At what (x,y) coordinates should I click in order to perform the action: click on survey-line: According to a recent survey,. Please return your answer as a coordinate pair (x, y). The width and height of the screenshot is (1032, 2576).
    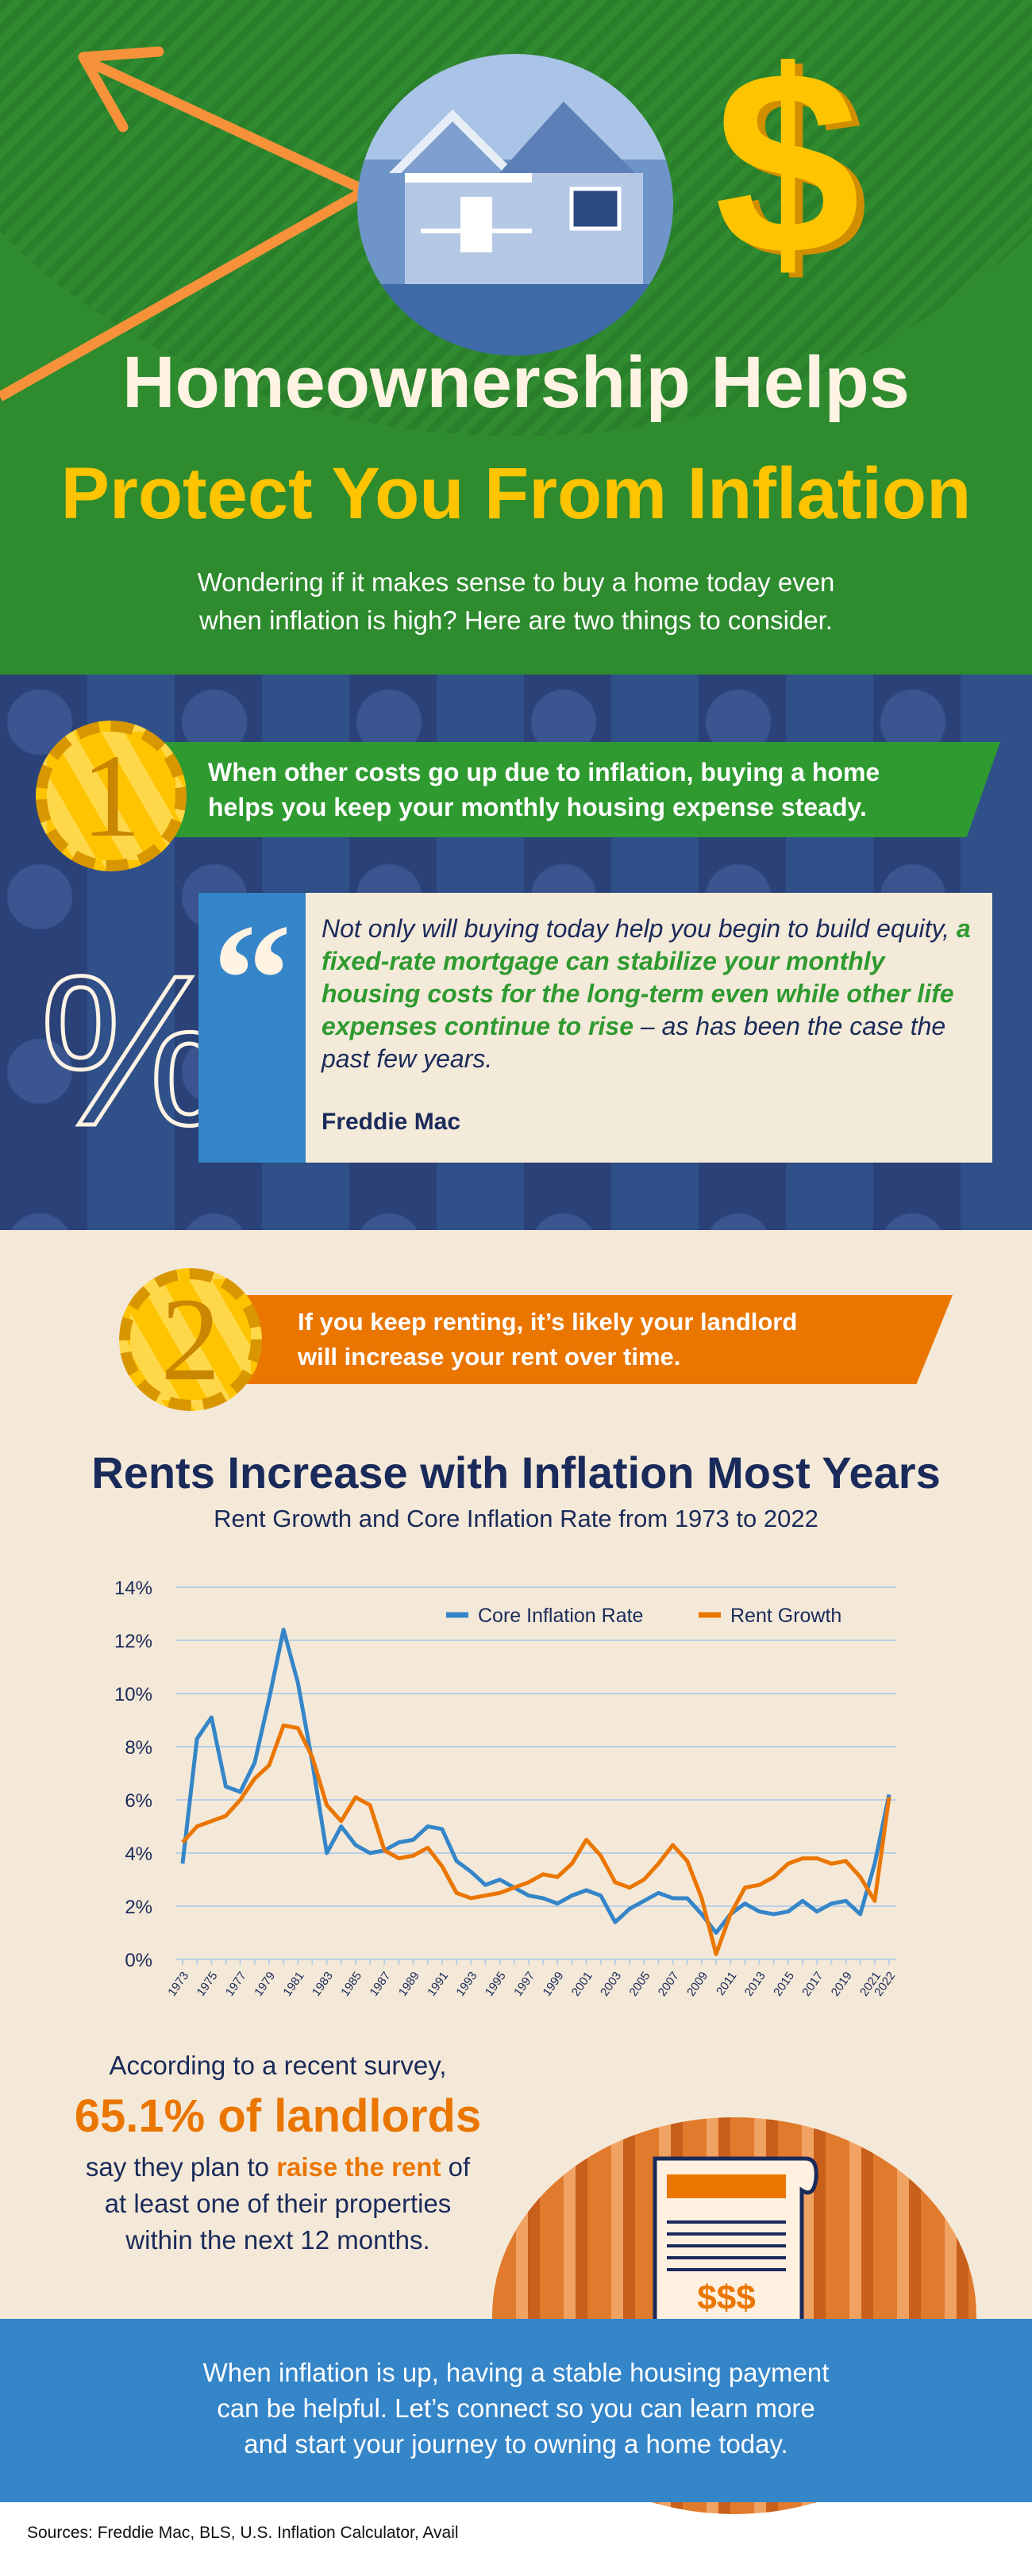
    Looking at the image, I should click on (278, 2065).